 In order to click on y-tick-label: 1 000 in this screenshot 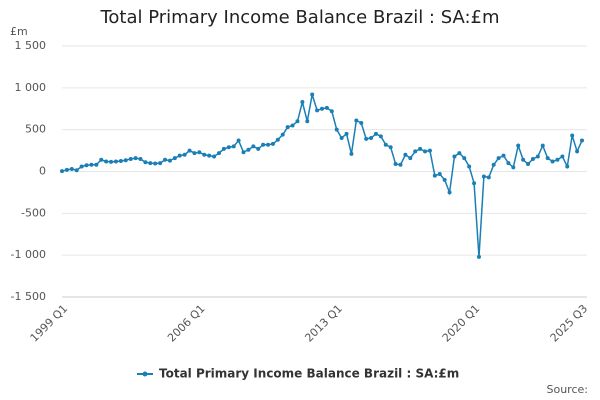, I will do `click(31, 87)`.